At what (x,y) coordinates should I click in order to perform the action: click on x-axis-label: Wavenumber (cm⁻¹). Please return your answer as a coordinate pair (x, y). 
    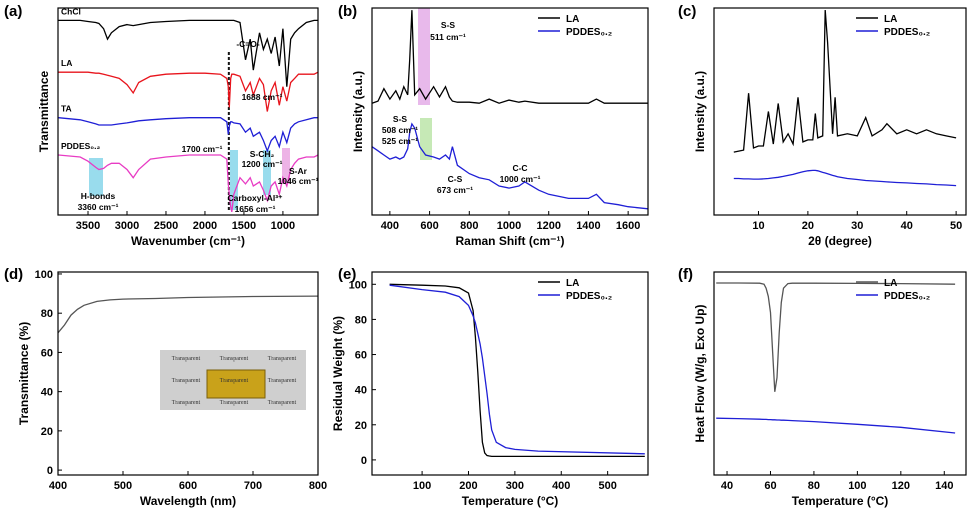
    Looking at the image, I should click on (188, 241).